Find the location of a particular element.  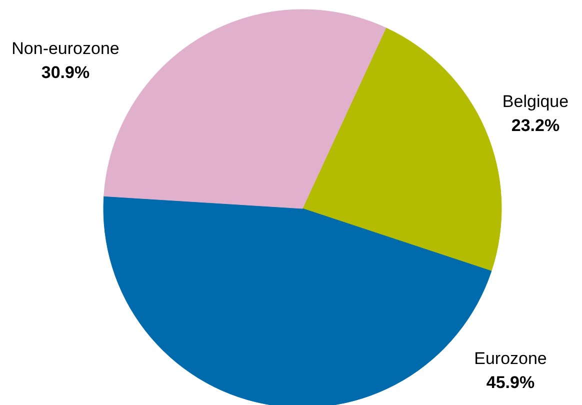

data-label: 23.2% is located at coordinates (535, 125).